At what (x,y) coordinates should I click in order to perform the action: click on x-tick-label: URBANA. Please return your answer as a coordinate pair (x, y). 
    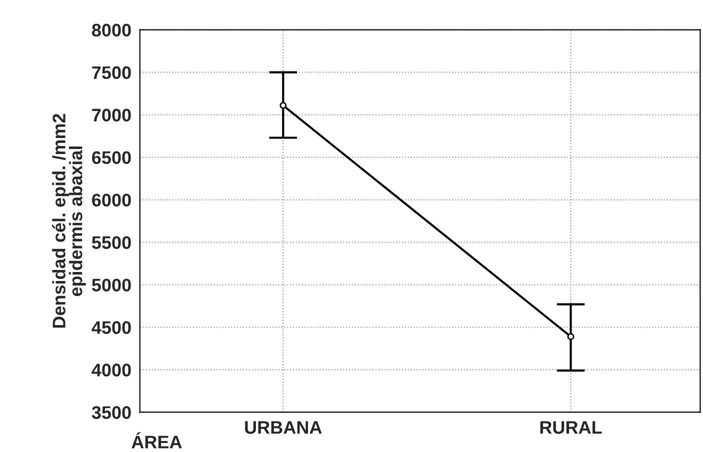
    Looking at the image, I should click on (283, 427).